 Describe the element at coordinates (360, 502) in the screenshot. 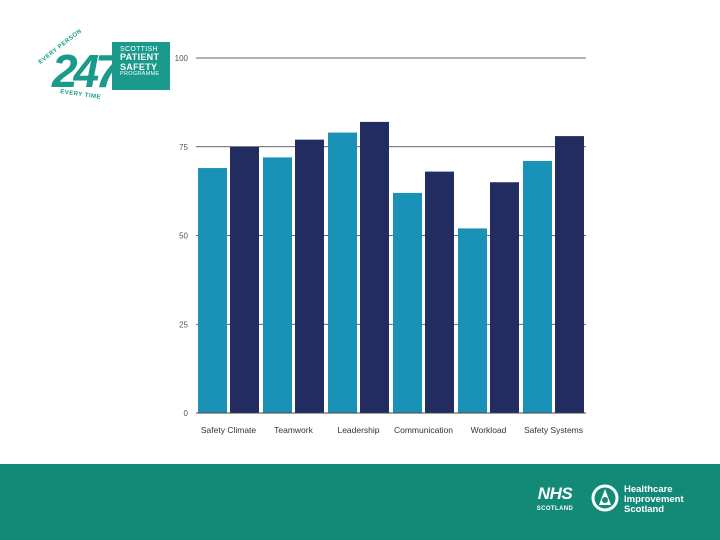

I see `footer-band` at that location.